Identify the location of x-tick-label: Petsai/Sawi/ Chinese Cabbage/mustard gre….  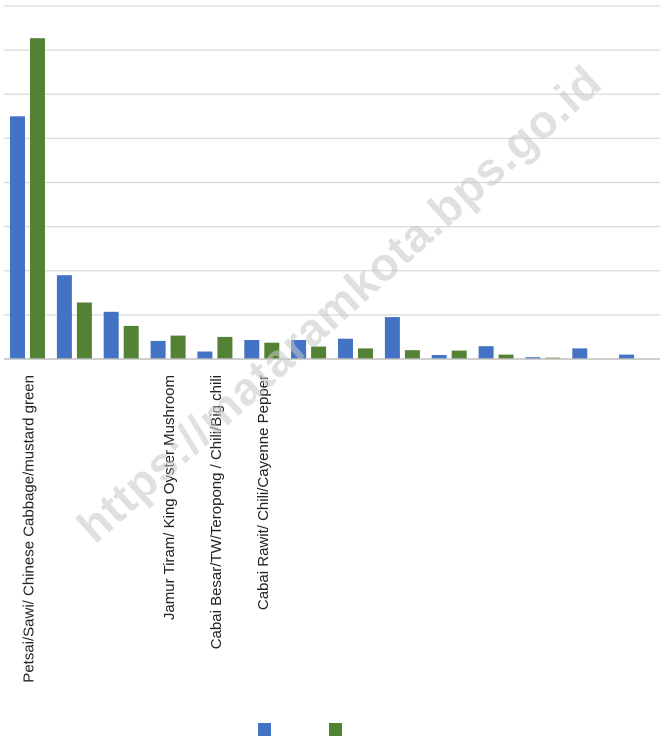
(29, 529).